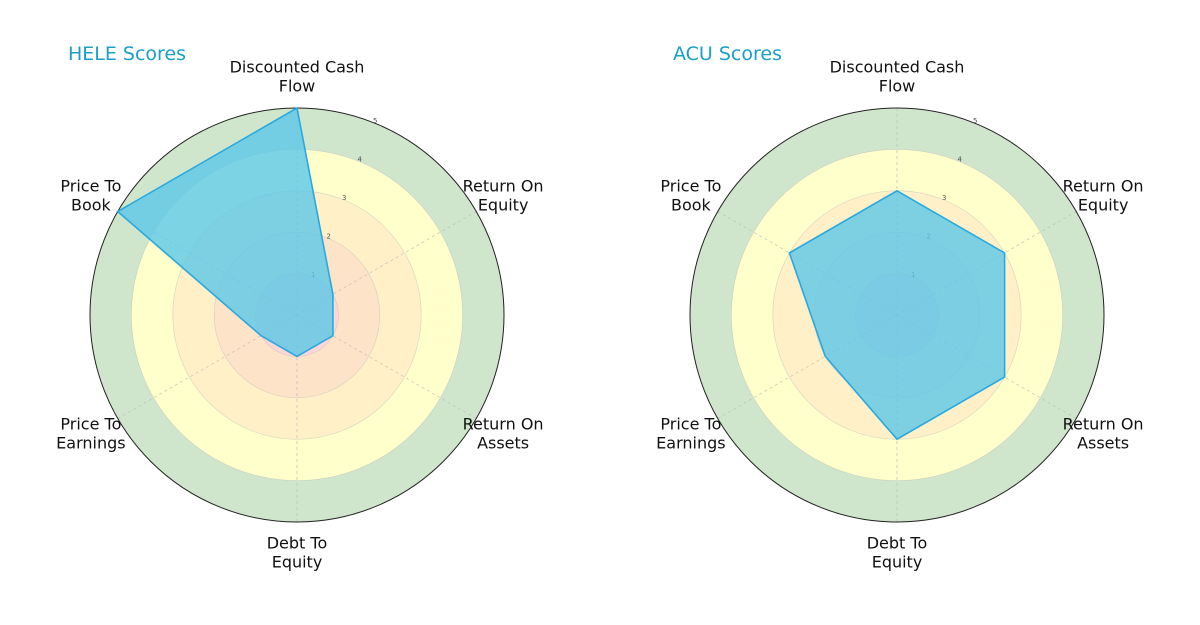 The image size is (1200, 625). Describe the element at coordinates (329, 236) in the screenshot. I see `radial-tick-label: 2` at that location.